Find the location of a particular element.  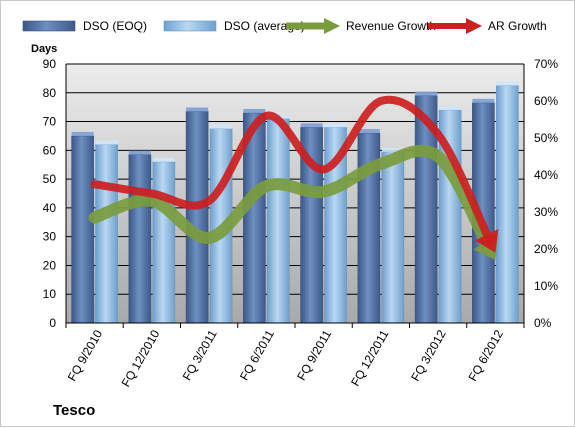

y-tick-label: 90 is located at coordinates (50, 64).